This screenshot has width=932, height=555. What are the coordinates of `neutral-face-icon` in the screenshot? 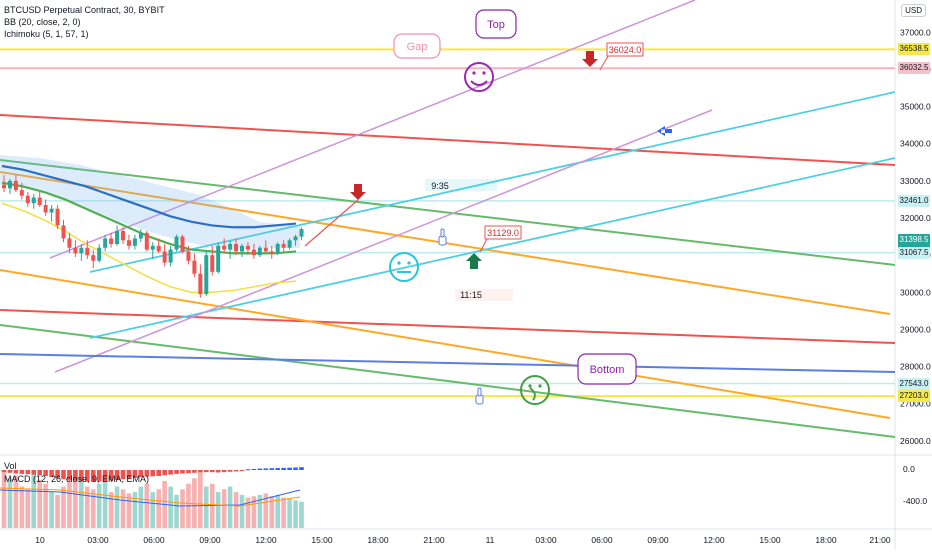 It's located at (404, 267).